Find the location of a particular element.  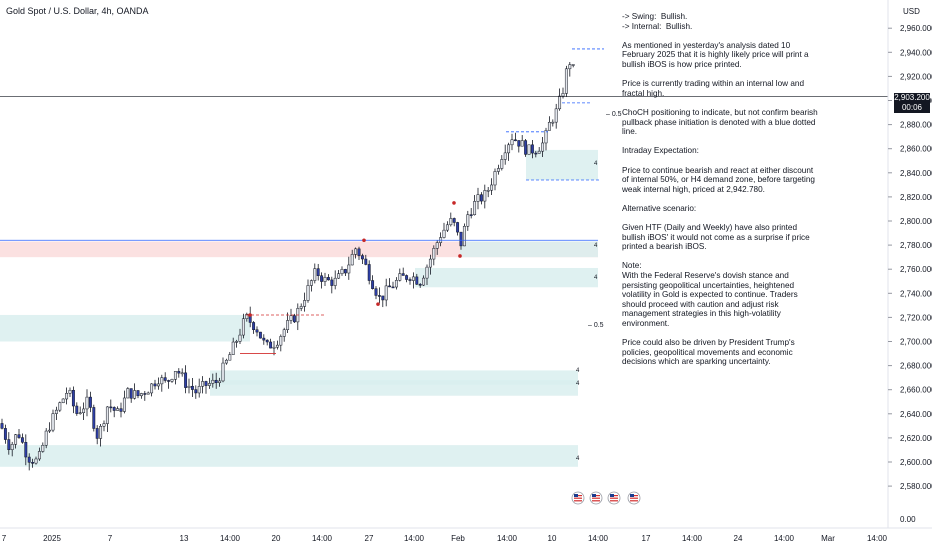

price-tick-label: 2,820.000 is located at coordinates (916, 197).